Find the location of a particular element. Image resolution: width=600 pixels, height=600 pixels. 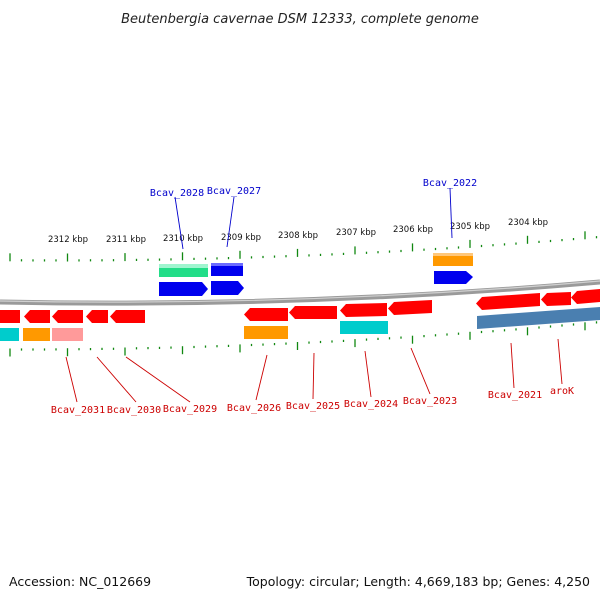

leader-bcav-2023 is located at coordinates (420, 371).